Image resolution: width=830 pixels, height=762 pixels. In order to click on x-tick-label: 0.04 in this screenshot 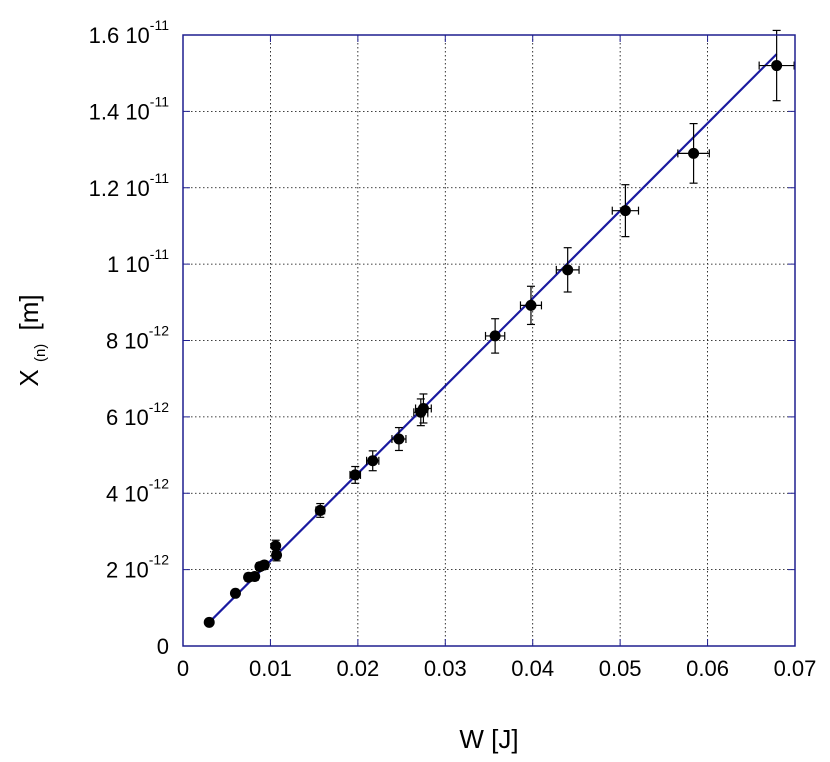, I will do `click(532, 668)`.